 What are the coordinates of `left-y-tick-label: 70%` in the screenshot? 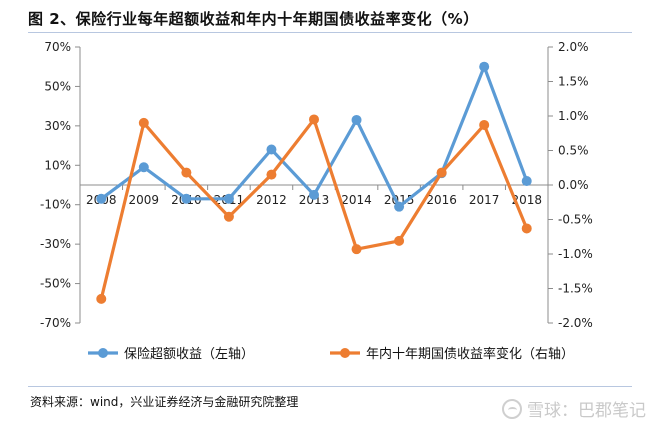 It's located at (57, 47).